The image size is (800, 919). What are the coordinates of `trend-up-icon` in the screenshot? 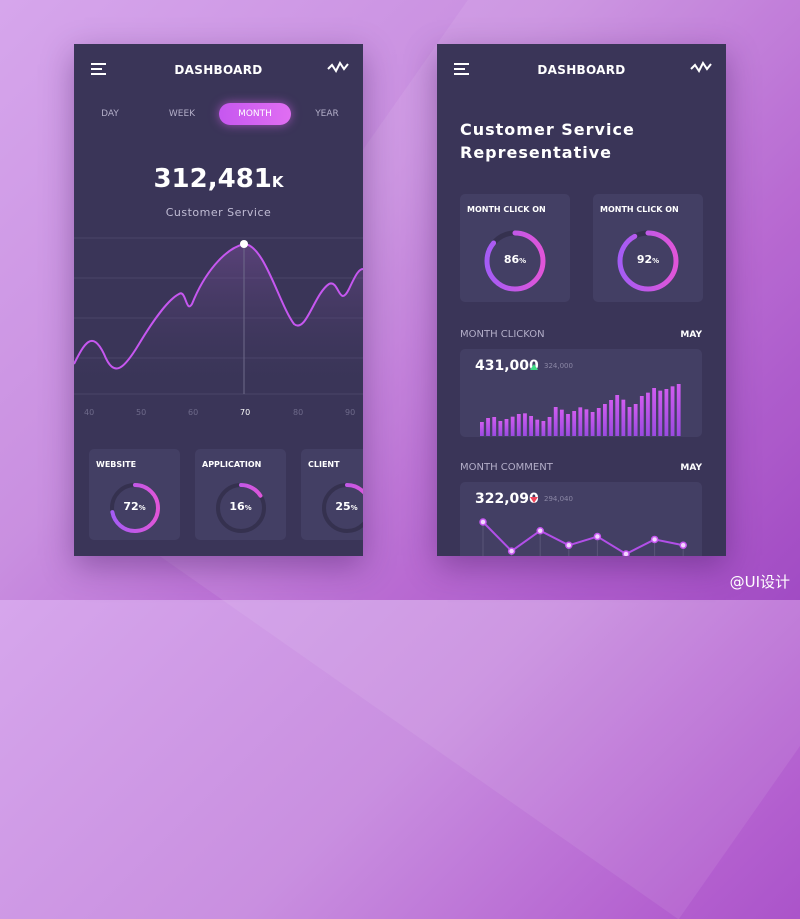 It's located at (534, 367).